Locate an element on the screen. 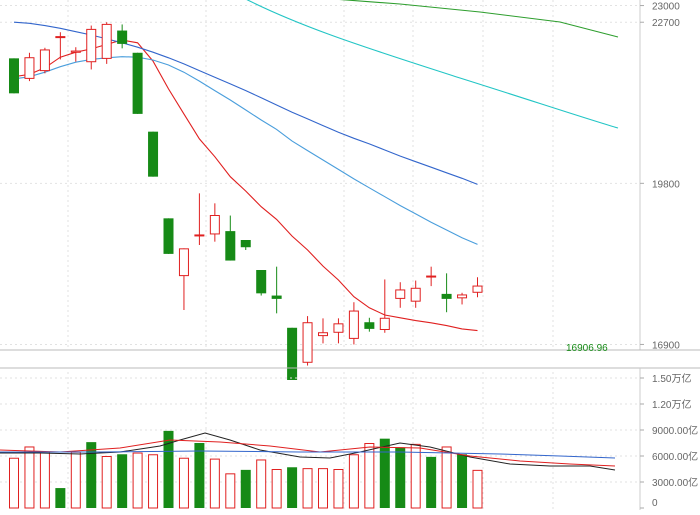 The height and width of the screenshot is (515, 700). volume-tick-label: 9000.00亿 is located at coordinates (675, 430).